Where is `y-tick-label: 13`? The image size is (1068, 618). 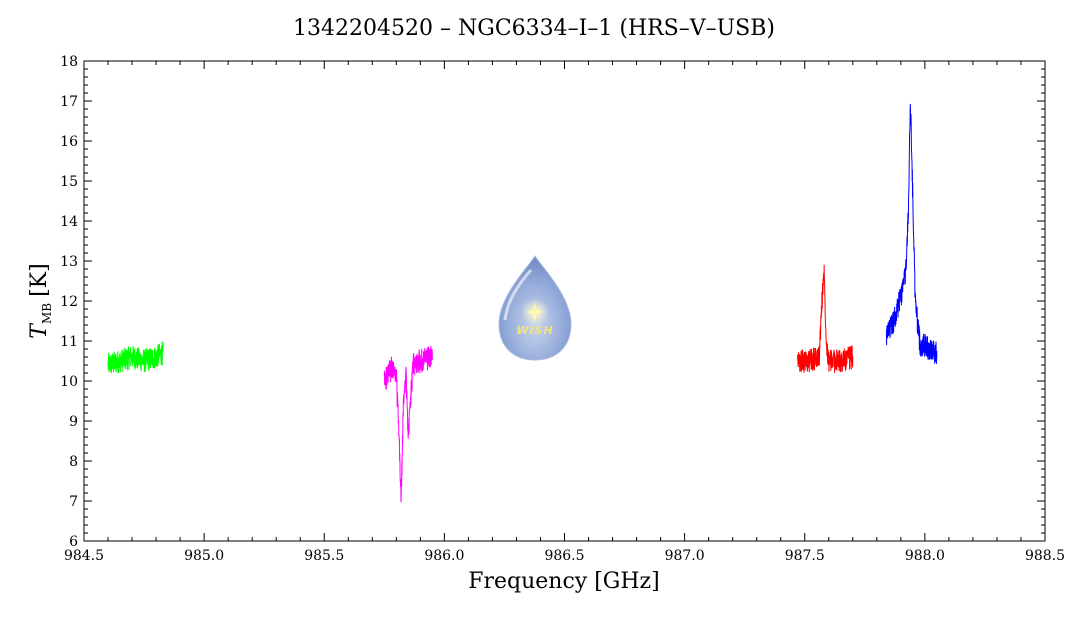
y-tick-label: 13 is located at coordinates (69, 262).